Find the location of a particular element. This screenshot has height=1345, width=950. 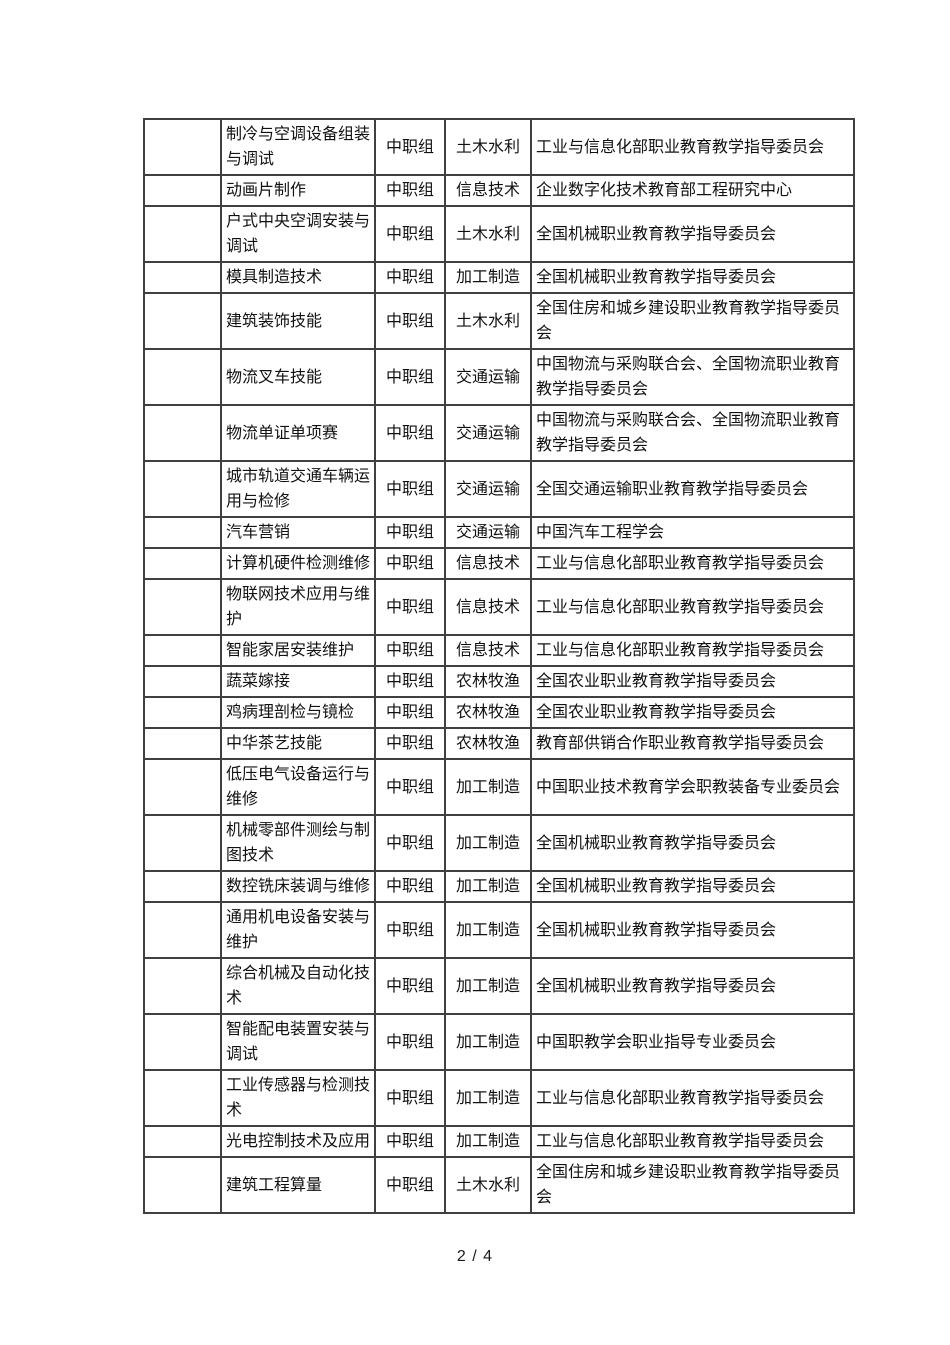

cell-organizer: 全国交通运输职业教育教学指导委员会 is located at coordinates (692, 489).